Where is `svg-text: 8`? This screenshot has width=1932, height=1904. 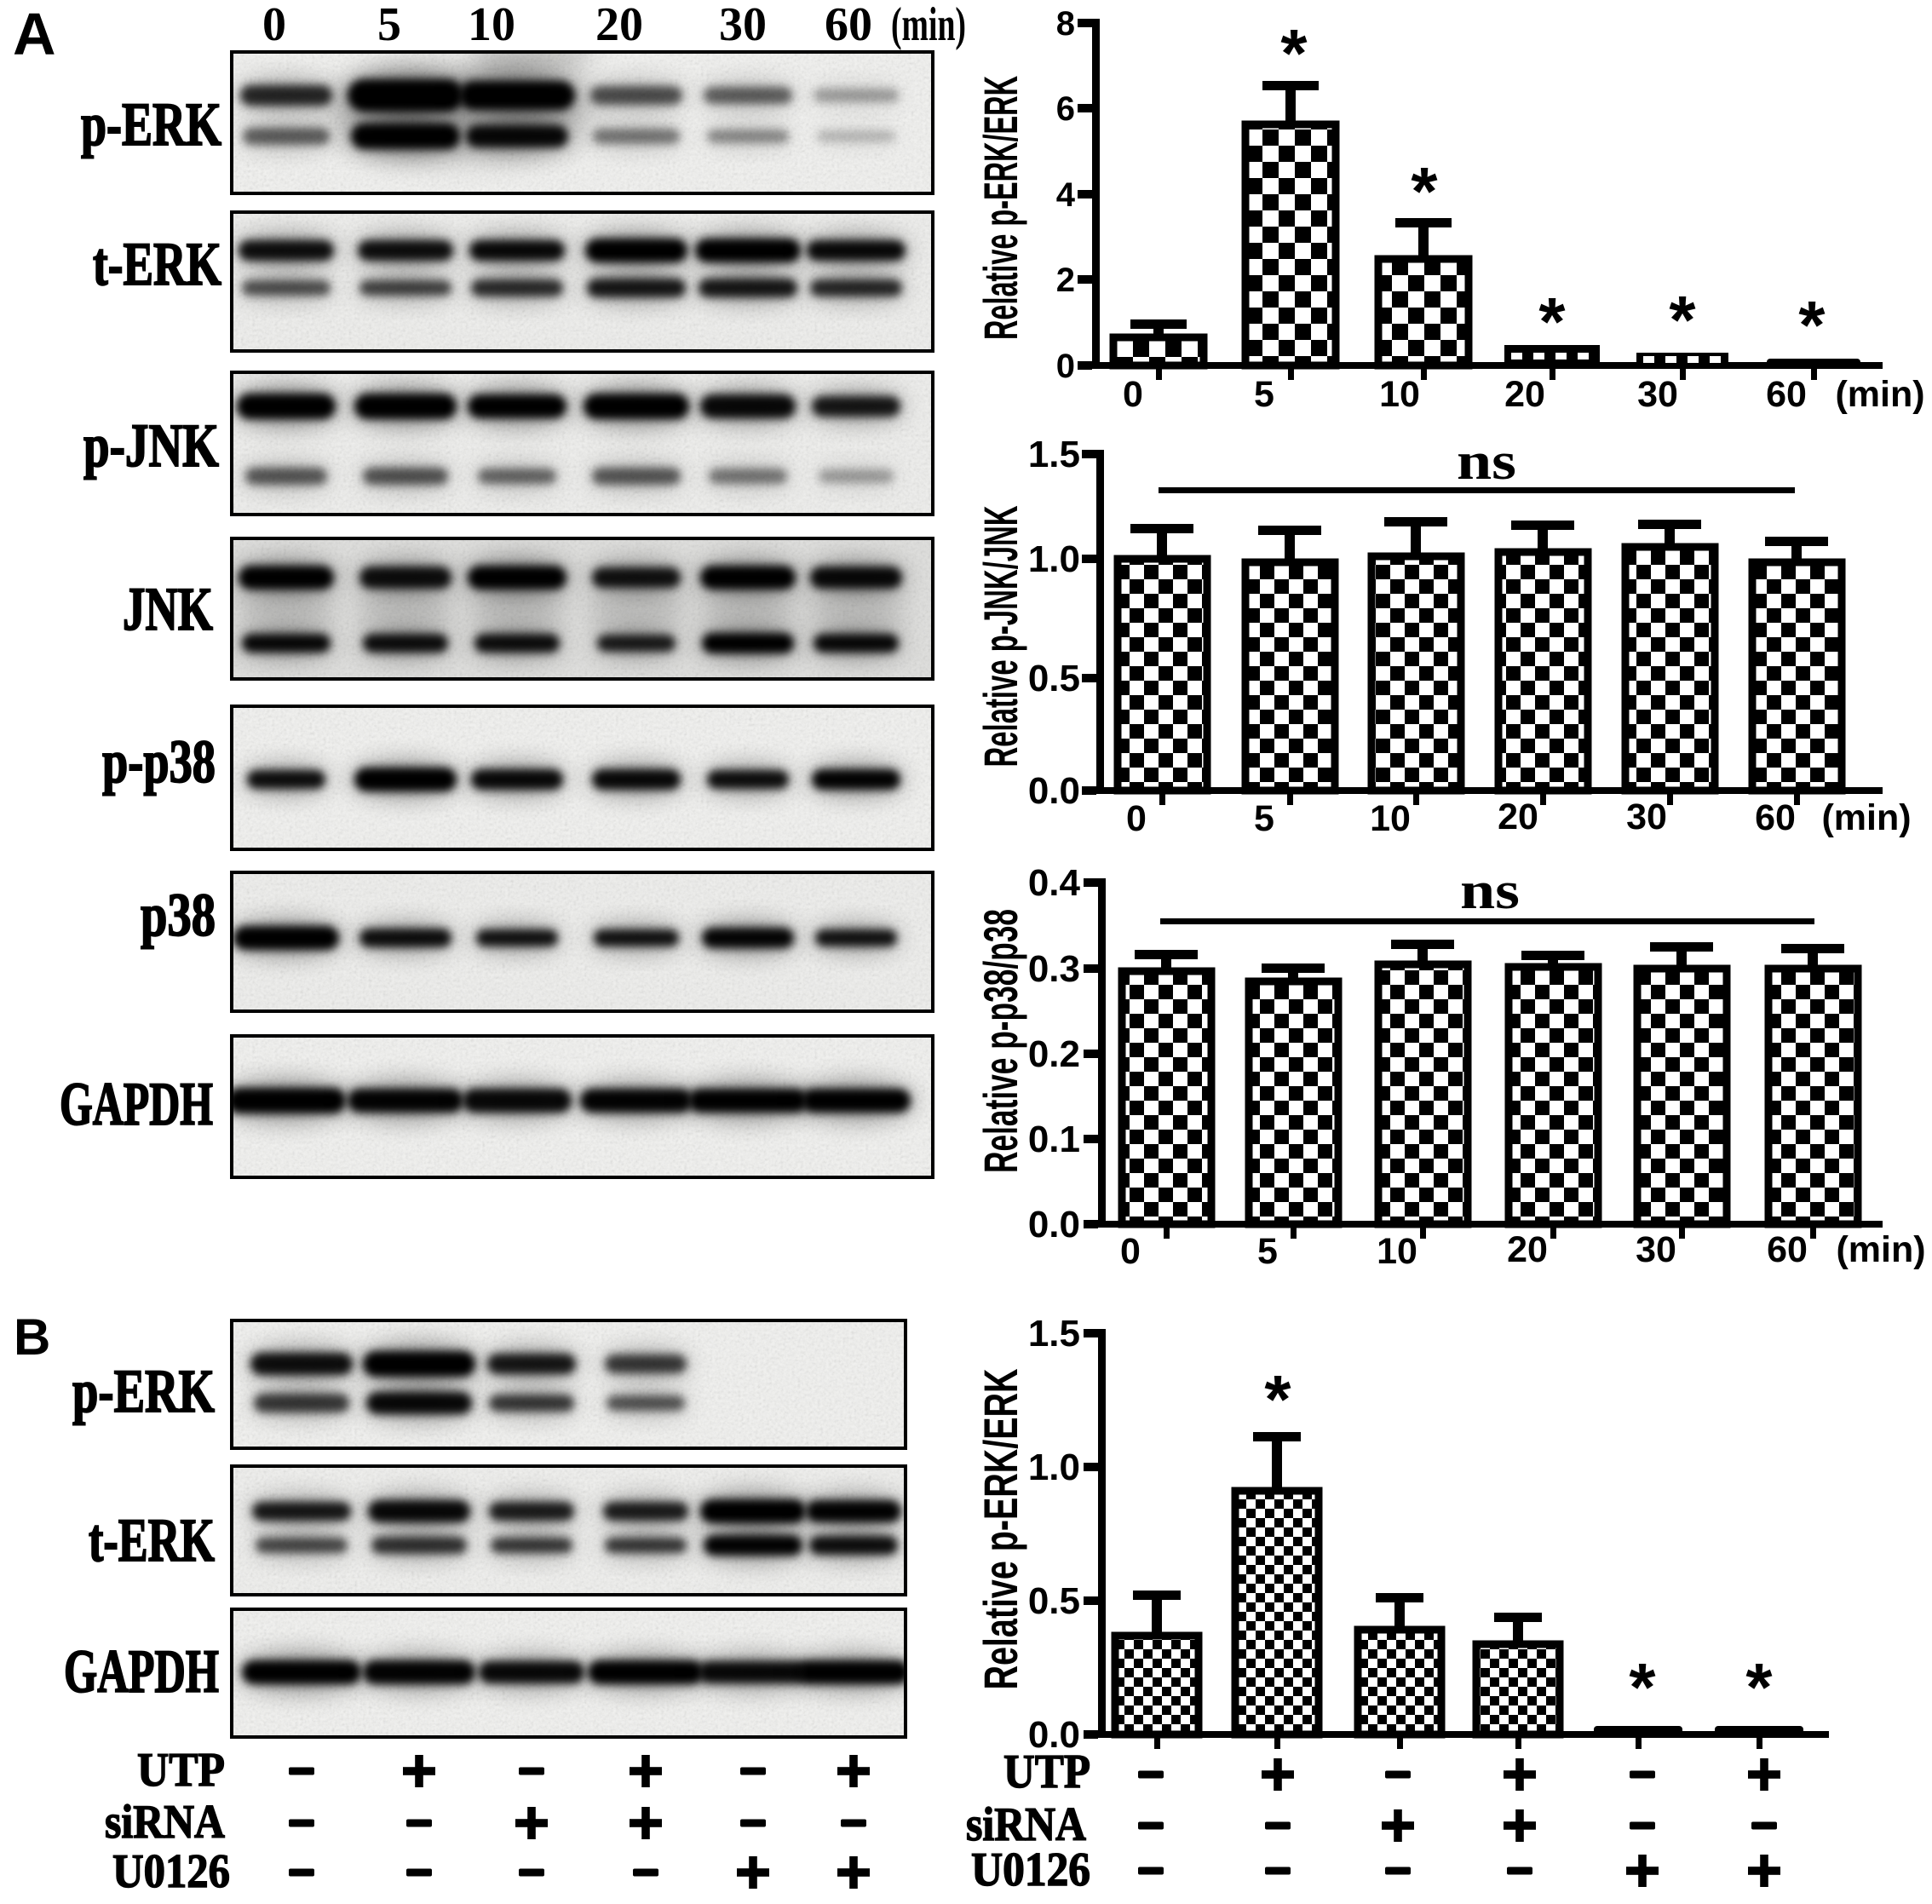
svg-text: 8 is located at coordinates (1065, 24).